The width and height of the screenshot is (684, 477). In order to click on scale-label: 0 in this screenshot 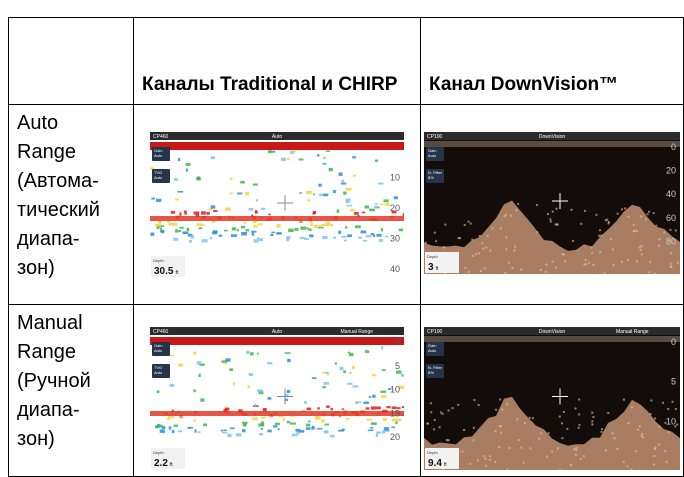, I will do `click(673, 342)`.